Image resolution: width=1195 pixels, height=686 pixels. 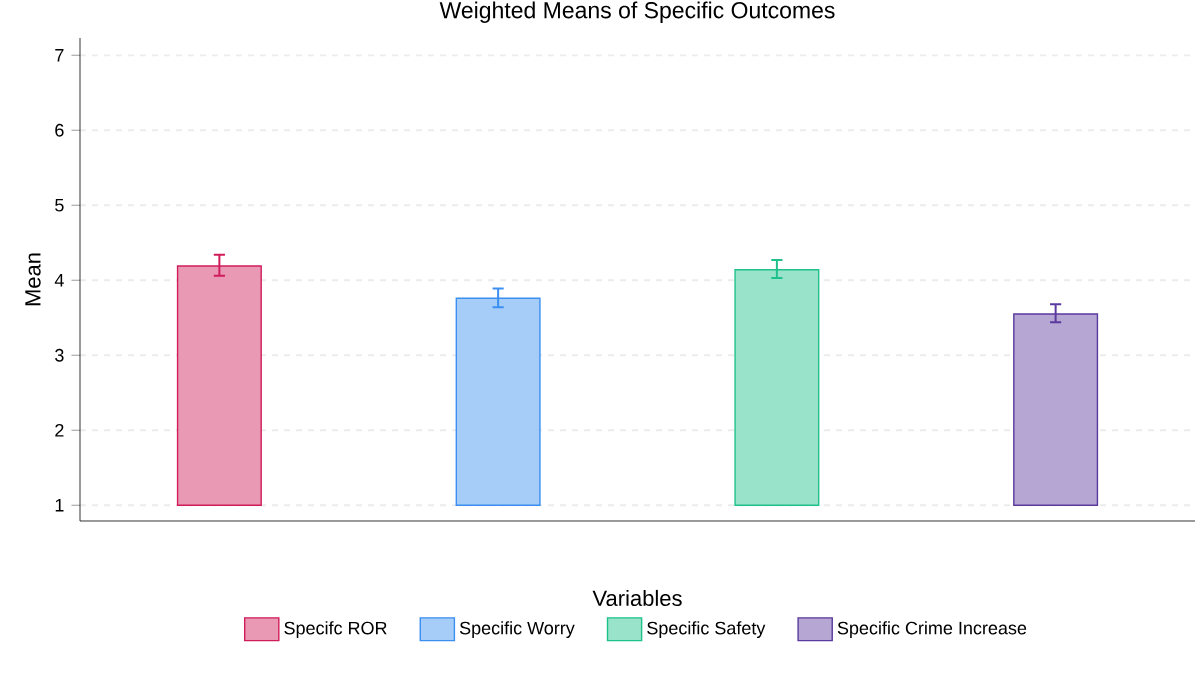 I want to click on legend-label: Specific Crime Increase, so click(x=932, y=630).